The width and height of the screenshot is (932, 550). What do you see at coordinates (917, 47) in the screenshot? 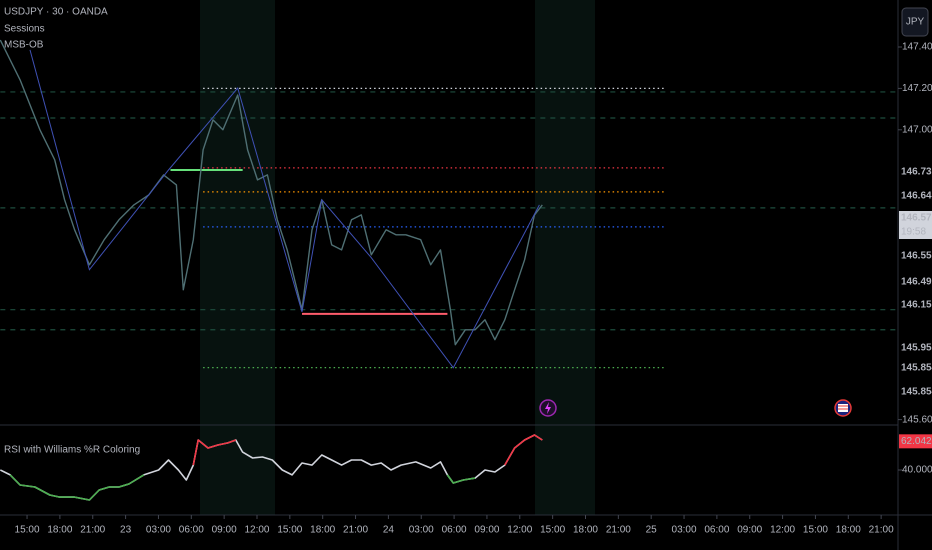
I see `y-tick-label: 147.400` at bounding box center [917, 47].